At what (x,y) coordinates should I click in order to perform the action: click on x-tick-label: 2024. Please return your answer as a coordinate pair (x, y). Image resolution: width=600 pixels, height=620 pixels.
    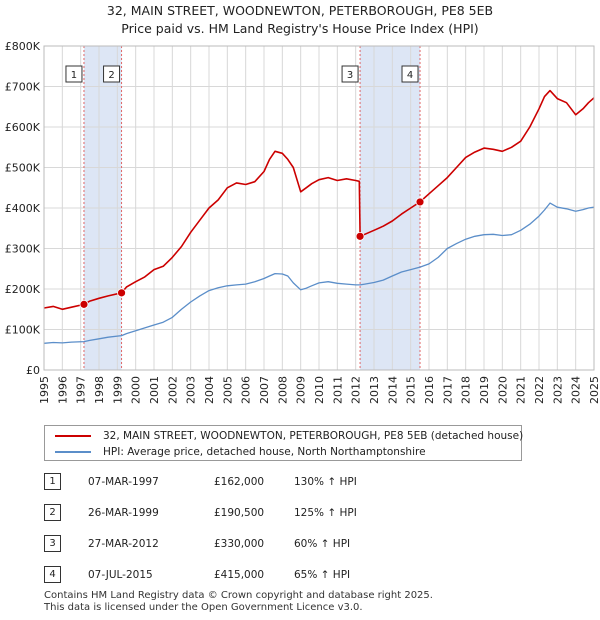
    Looking at the image, I should click on (576, 390).